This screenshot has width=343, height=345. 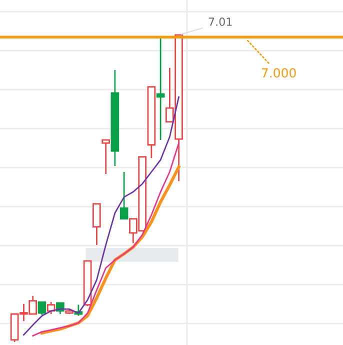 What do you see at coordinates (220, 22) in the screenshot?
I see `annotation: 7.01` at bounding box center [220, 22].